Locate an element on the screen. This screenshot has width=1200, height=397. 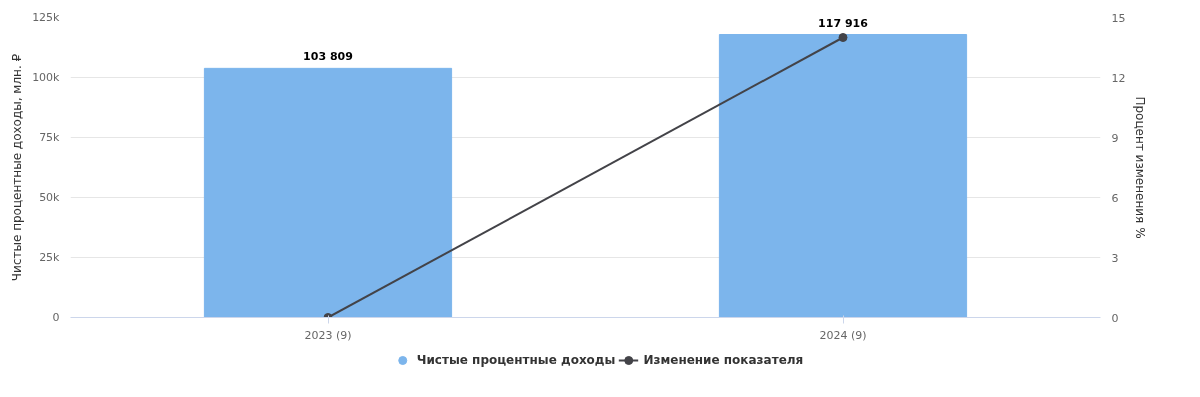
y-axis-title: Чистые процентные доходы, млн. ₽ is located at coordinates (17, 167).